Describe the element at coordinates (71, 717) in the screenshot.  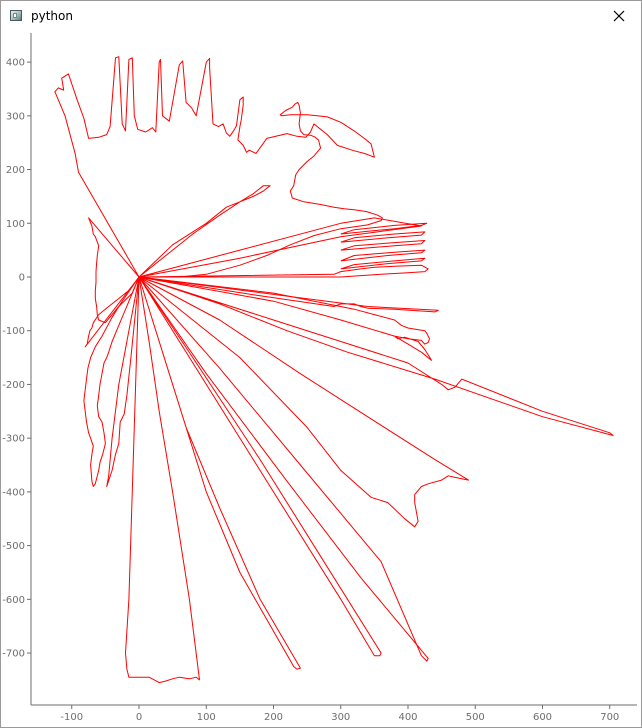
I see `x-tick-label: -100` at that location.